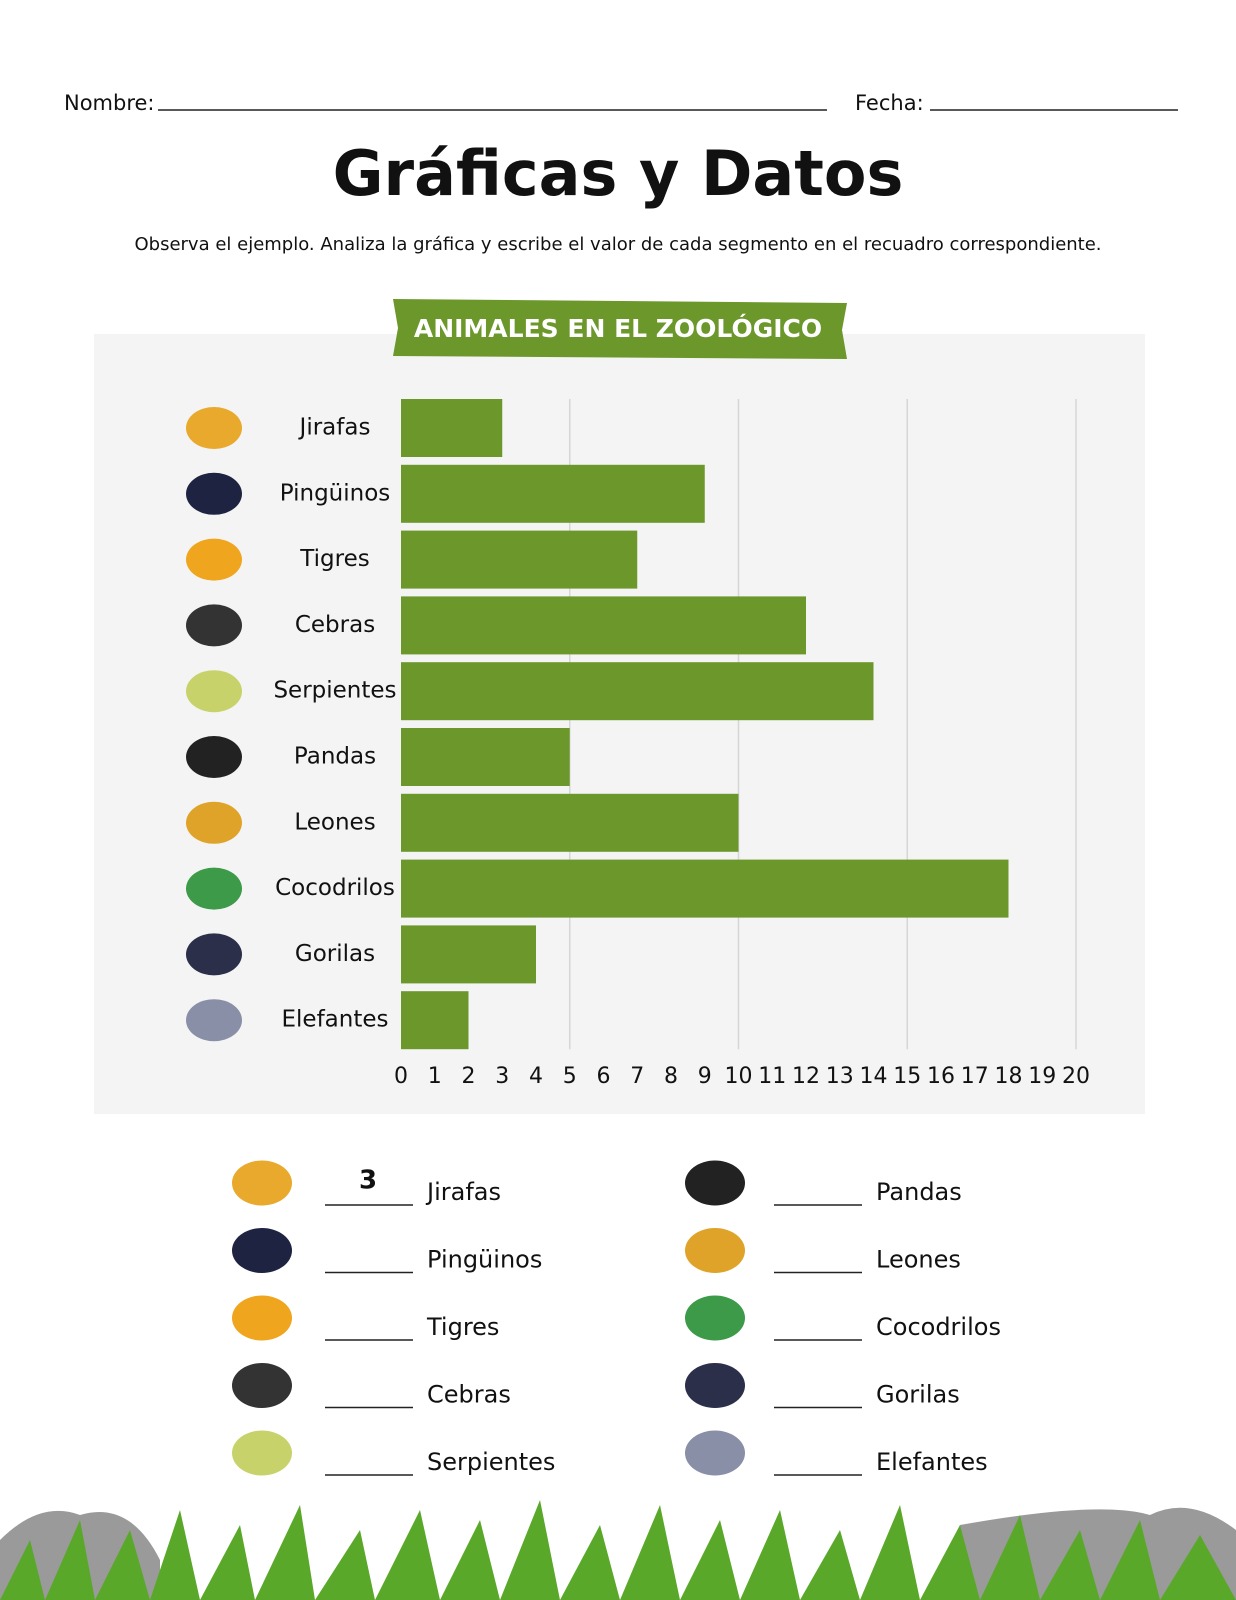  What do you see at coordinates (1009, 1076) in the screenshot?
I see `x-tick-label: 18` at bounding box center [1009, 1076].